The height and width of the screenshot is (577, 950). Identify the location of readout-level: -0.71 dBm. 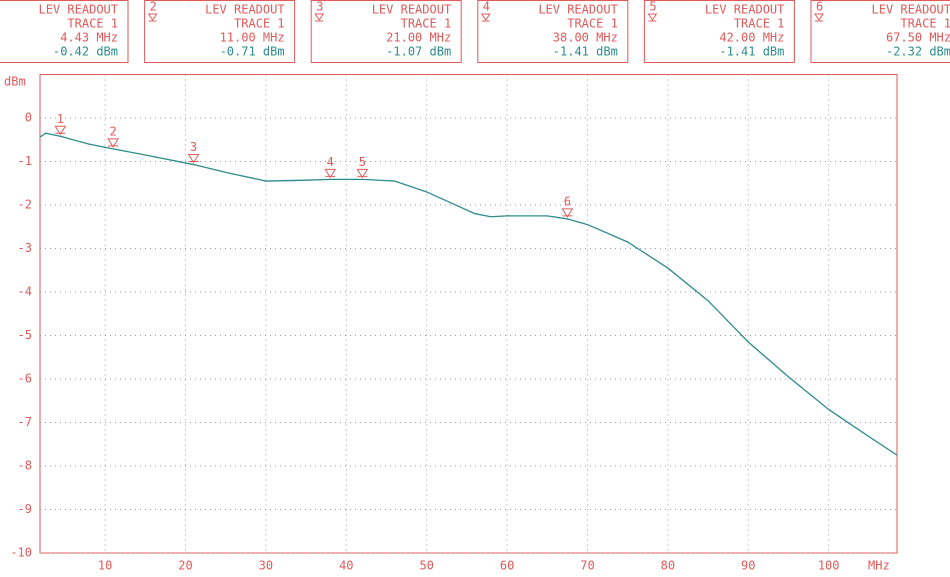
(252, 52).